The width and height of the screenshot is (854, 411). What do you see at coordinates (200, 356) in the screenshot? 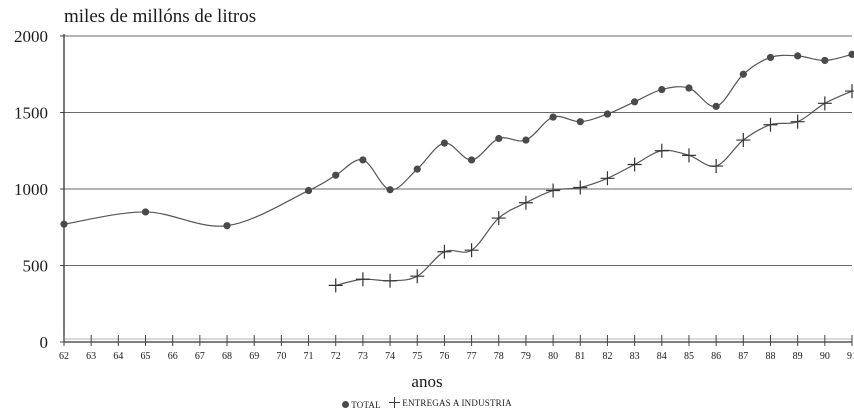
I see `x-tick-label: 67` at bounding box center [200, 356].